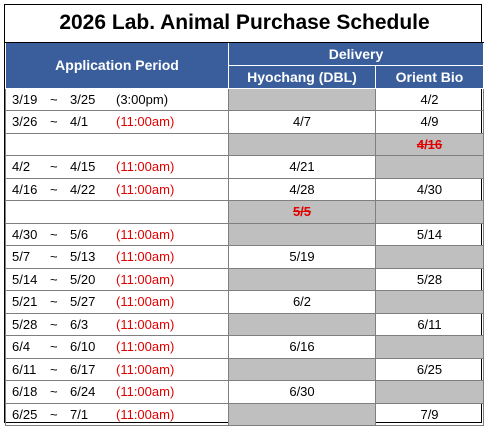 Image resolution: width=487 pixels, height=428 pixels. Describe the element at coordinates (245, 257) in the screenshot. I see `table-row: 5/7 ~5/13 (11:00am) 5/19` at that location.